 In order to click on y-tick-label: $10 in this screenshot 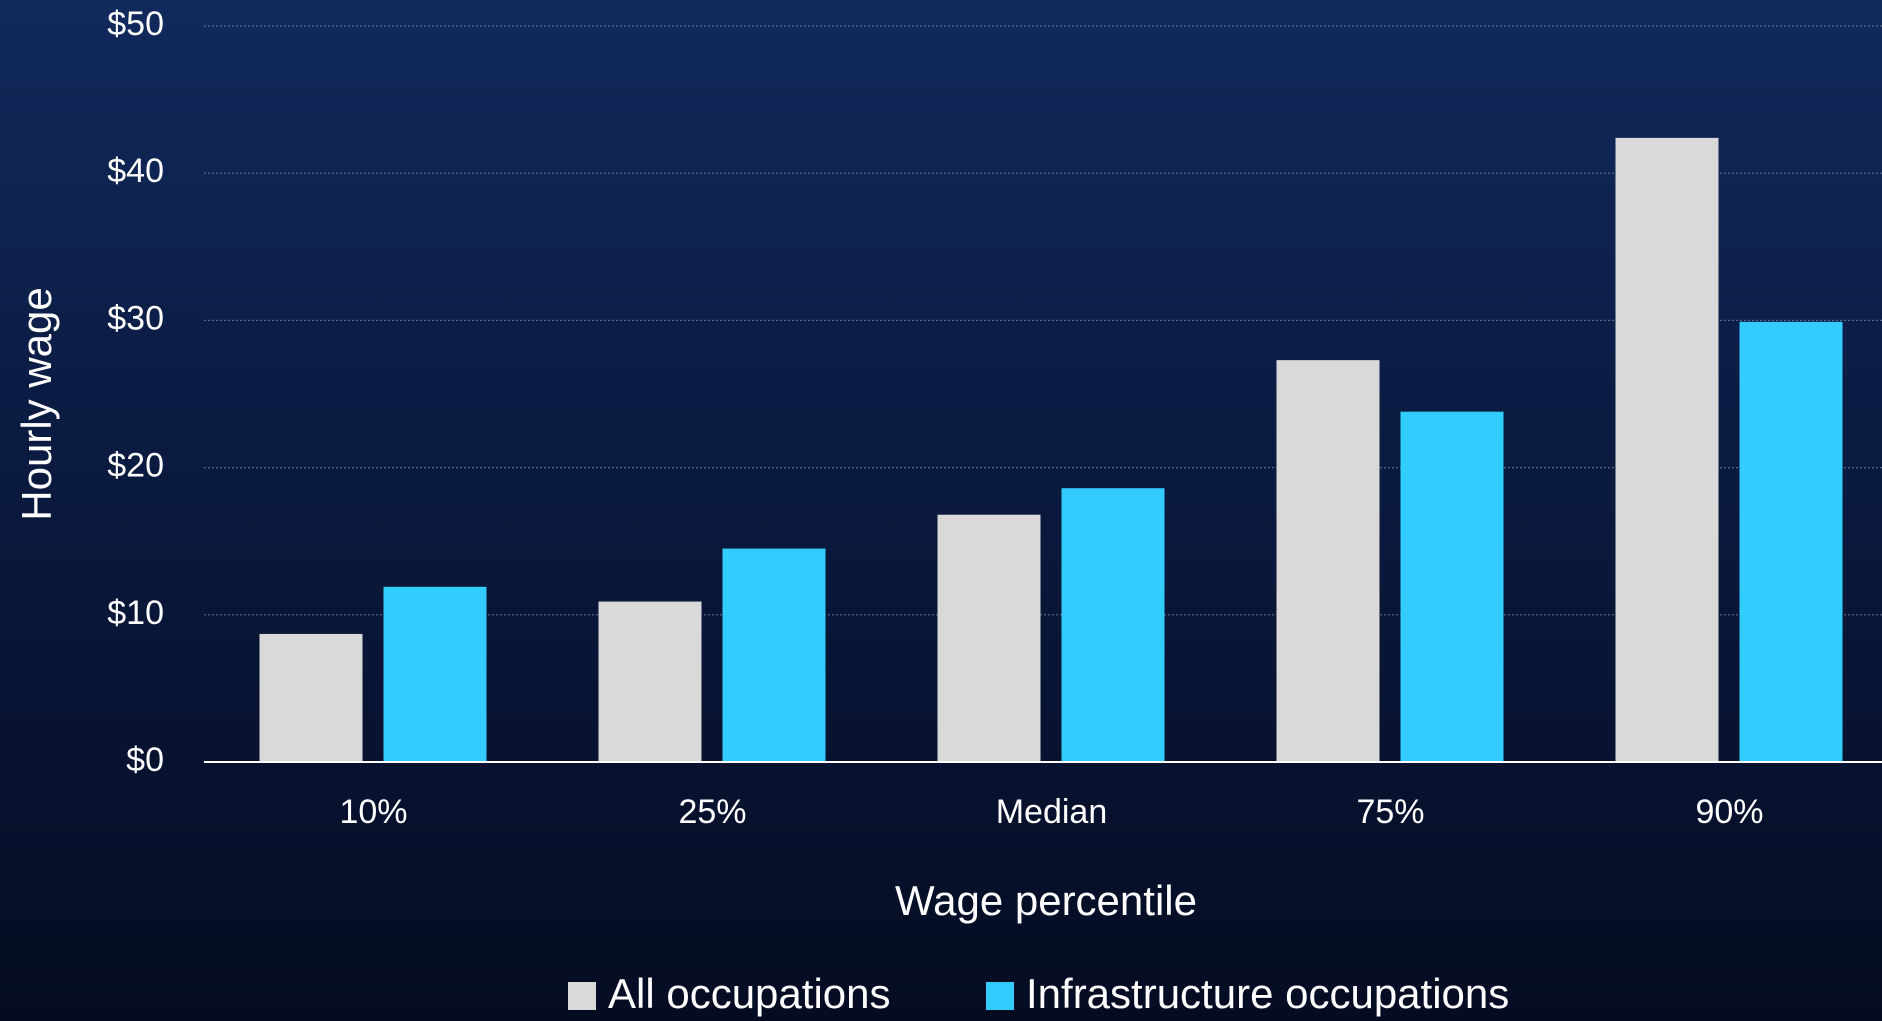, I will do `click(135, 613)`.